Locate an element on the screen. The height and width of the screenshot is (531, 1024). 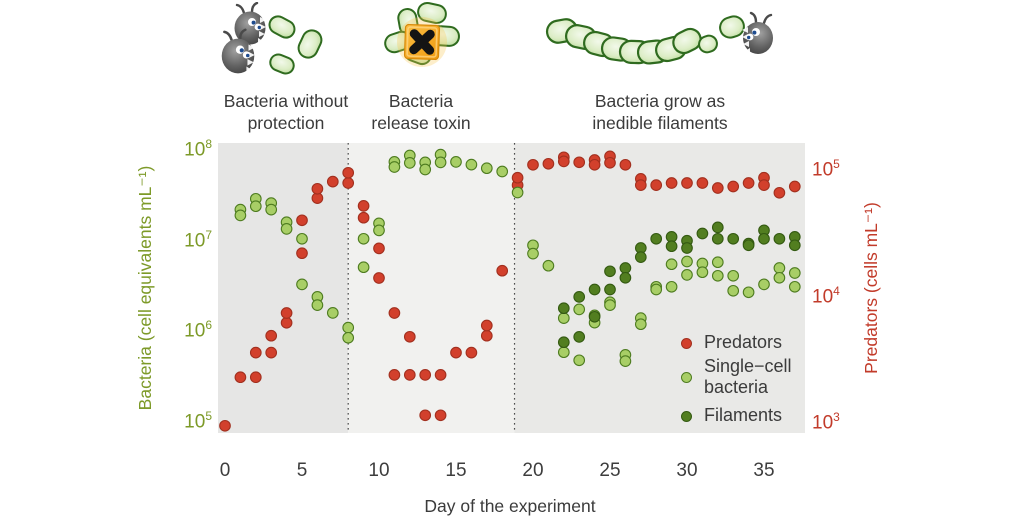
filament-and-predator-icon is located at coordinates (660, 38).